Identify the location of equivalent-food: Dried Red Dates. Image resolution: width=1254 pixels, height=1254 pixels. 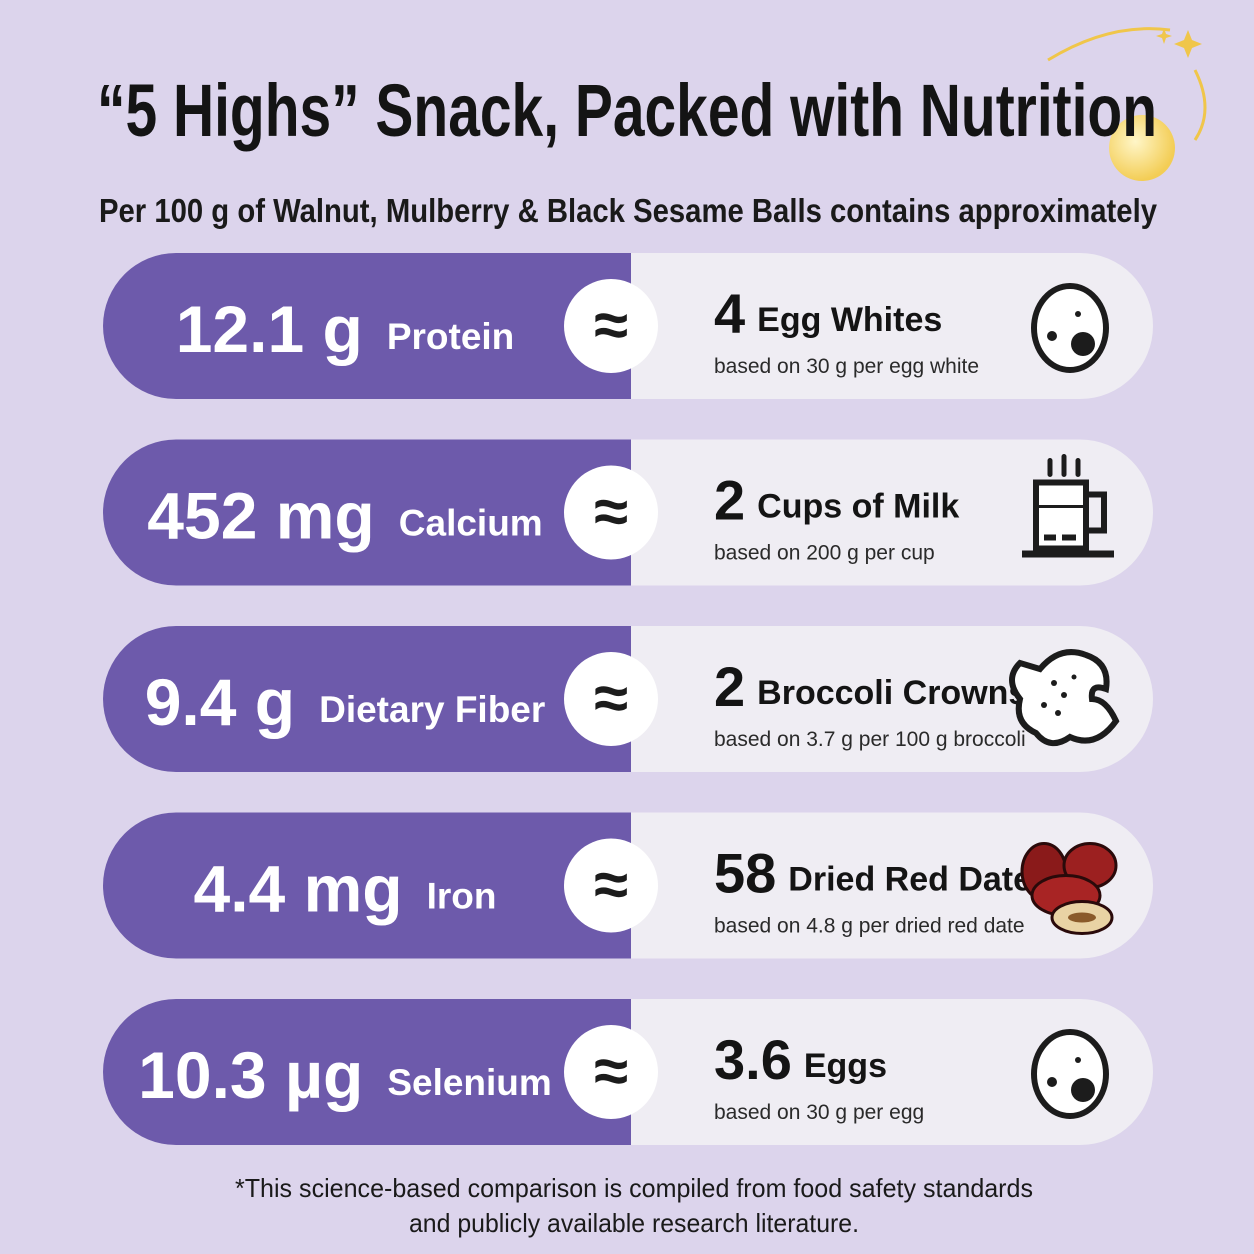
(919, 880).